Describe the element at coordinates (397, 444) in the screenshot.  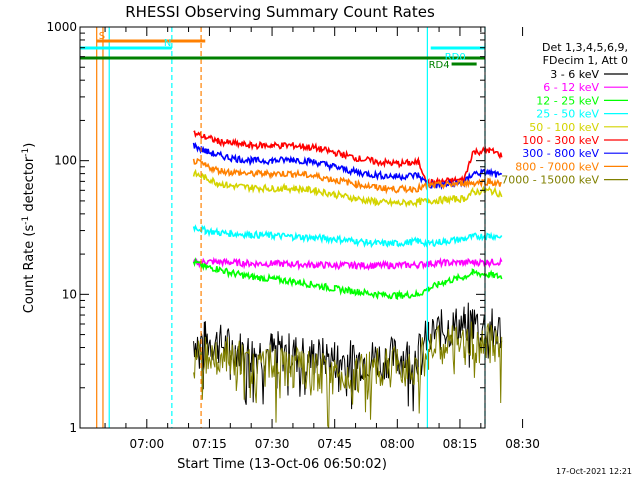
I see `x-tick-label: 08:00` at that location.